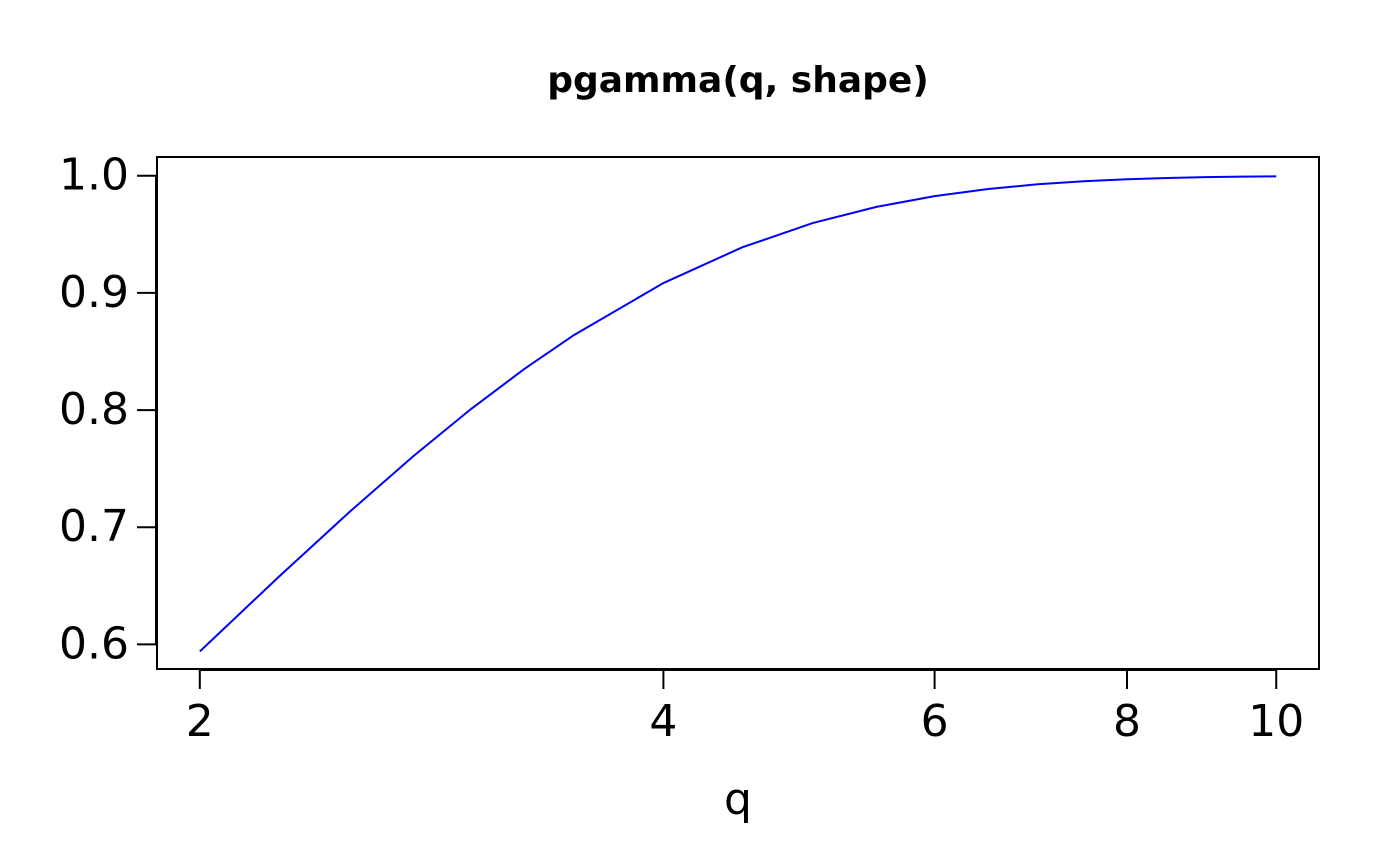 The width and height of the screenshot is (1400, 866). I want to click on y-tick-label: 1.0, so click(94, 175).